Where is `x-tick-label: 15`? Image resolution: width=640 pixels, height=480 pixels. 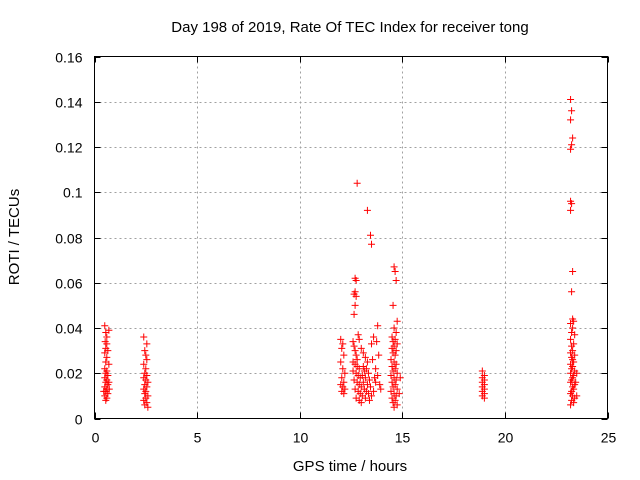
x-tick-label: 15 is located at coordinates (403, 438).